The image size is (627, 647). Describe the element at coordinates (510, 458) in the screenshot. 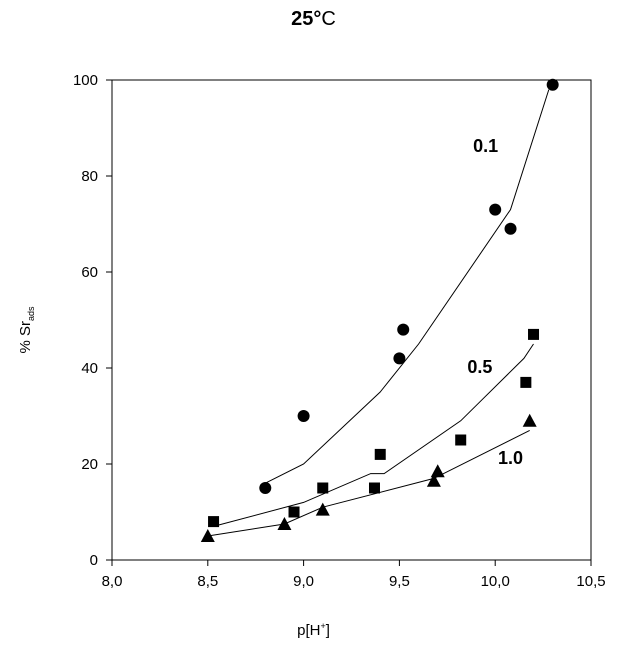

I see `series-label: 1.0` at that location.